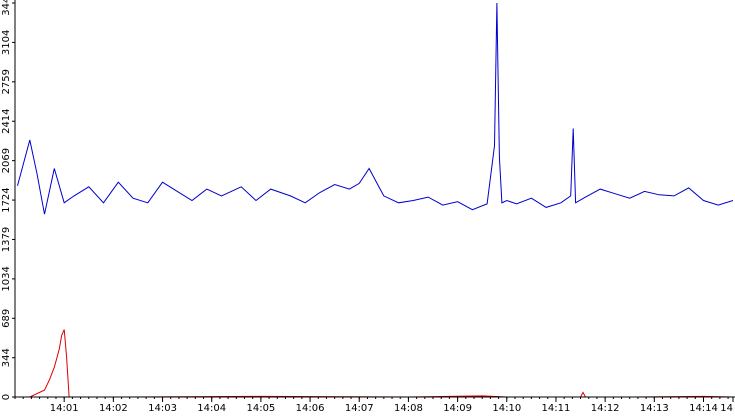 The image size is (735, 419). What do you see at coordinates (654, 408) in the screenshot?
I see `x-tick-label: 14:13` at bounding box center [654, 408].